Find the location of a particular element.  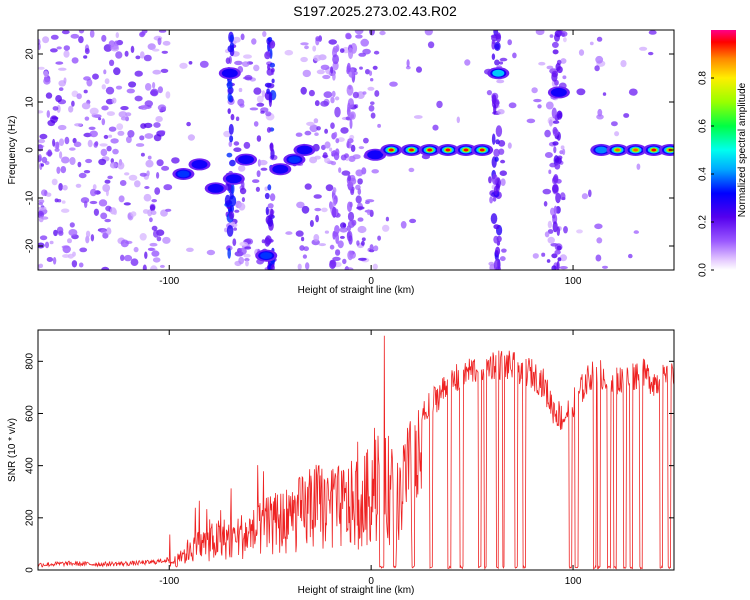

y-tick-label: 20 is located at coordinates (30, 54).